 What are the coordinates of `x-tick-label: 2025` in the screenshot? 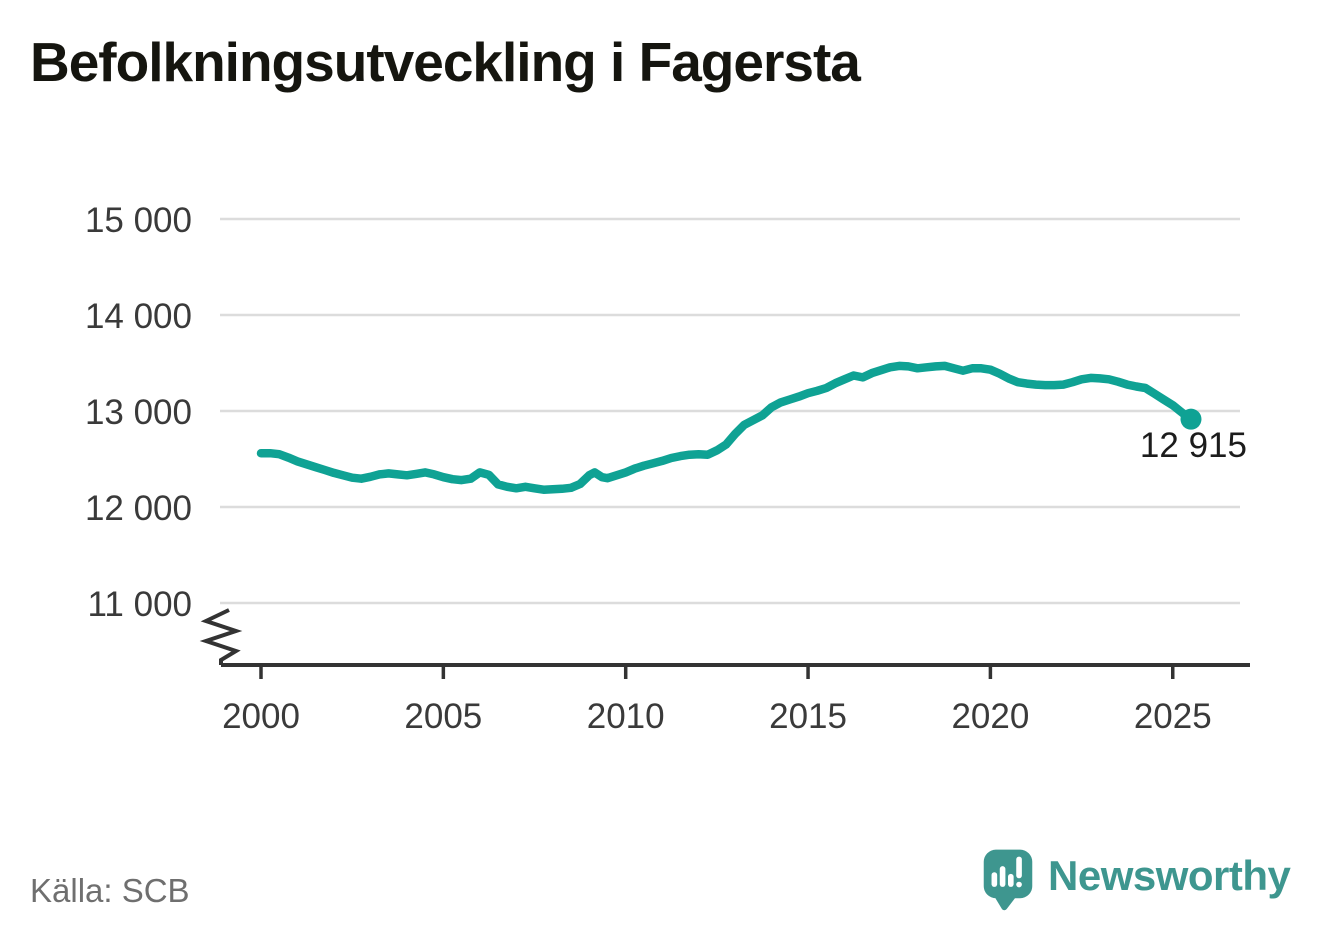 It's located at (1173, 716).